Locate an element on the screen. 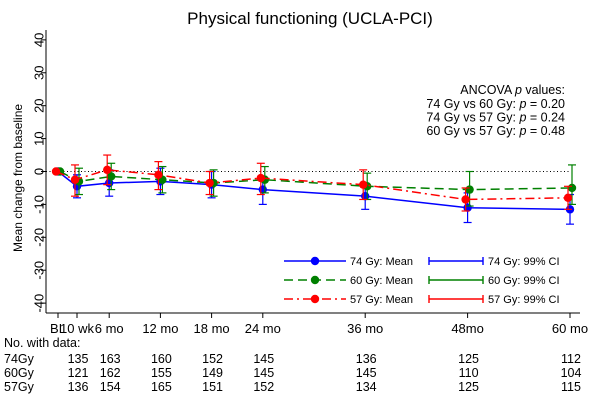 This screenshot has height=402, width=595. y-tick-label: 10 is located at coordinates (39, 138).